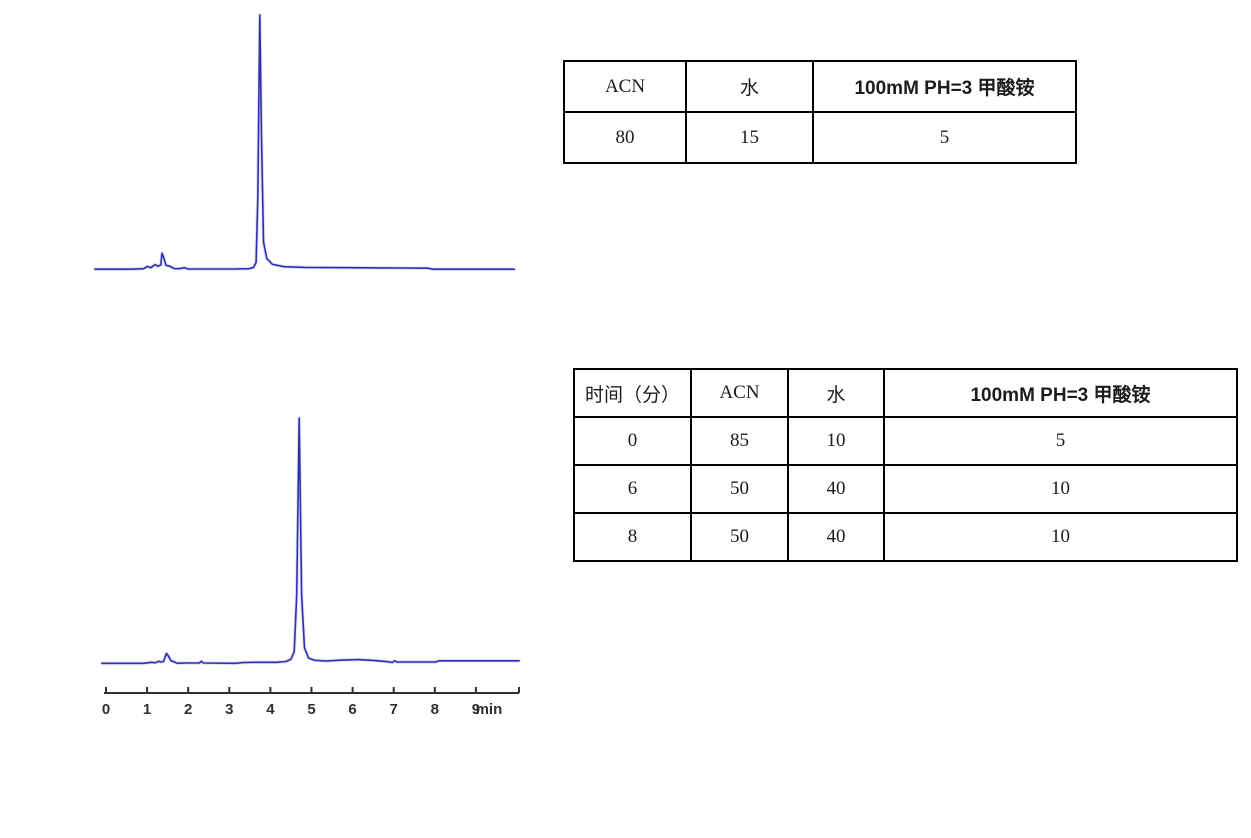 Image resolution: width=1251 pixels, height=838 pixels. Describe the element at coordinates (229, 709) in the screenshot. I see `svg-text: 3` at that location.